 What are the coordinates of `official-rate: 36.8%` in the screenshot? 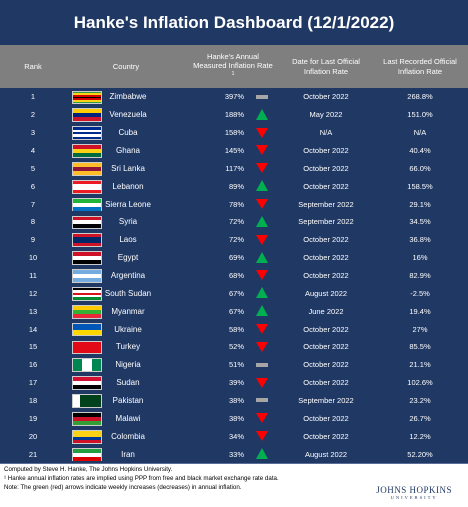 It's located at (420, 240).